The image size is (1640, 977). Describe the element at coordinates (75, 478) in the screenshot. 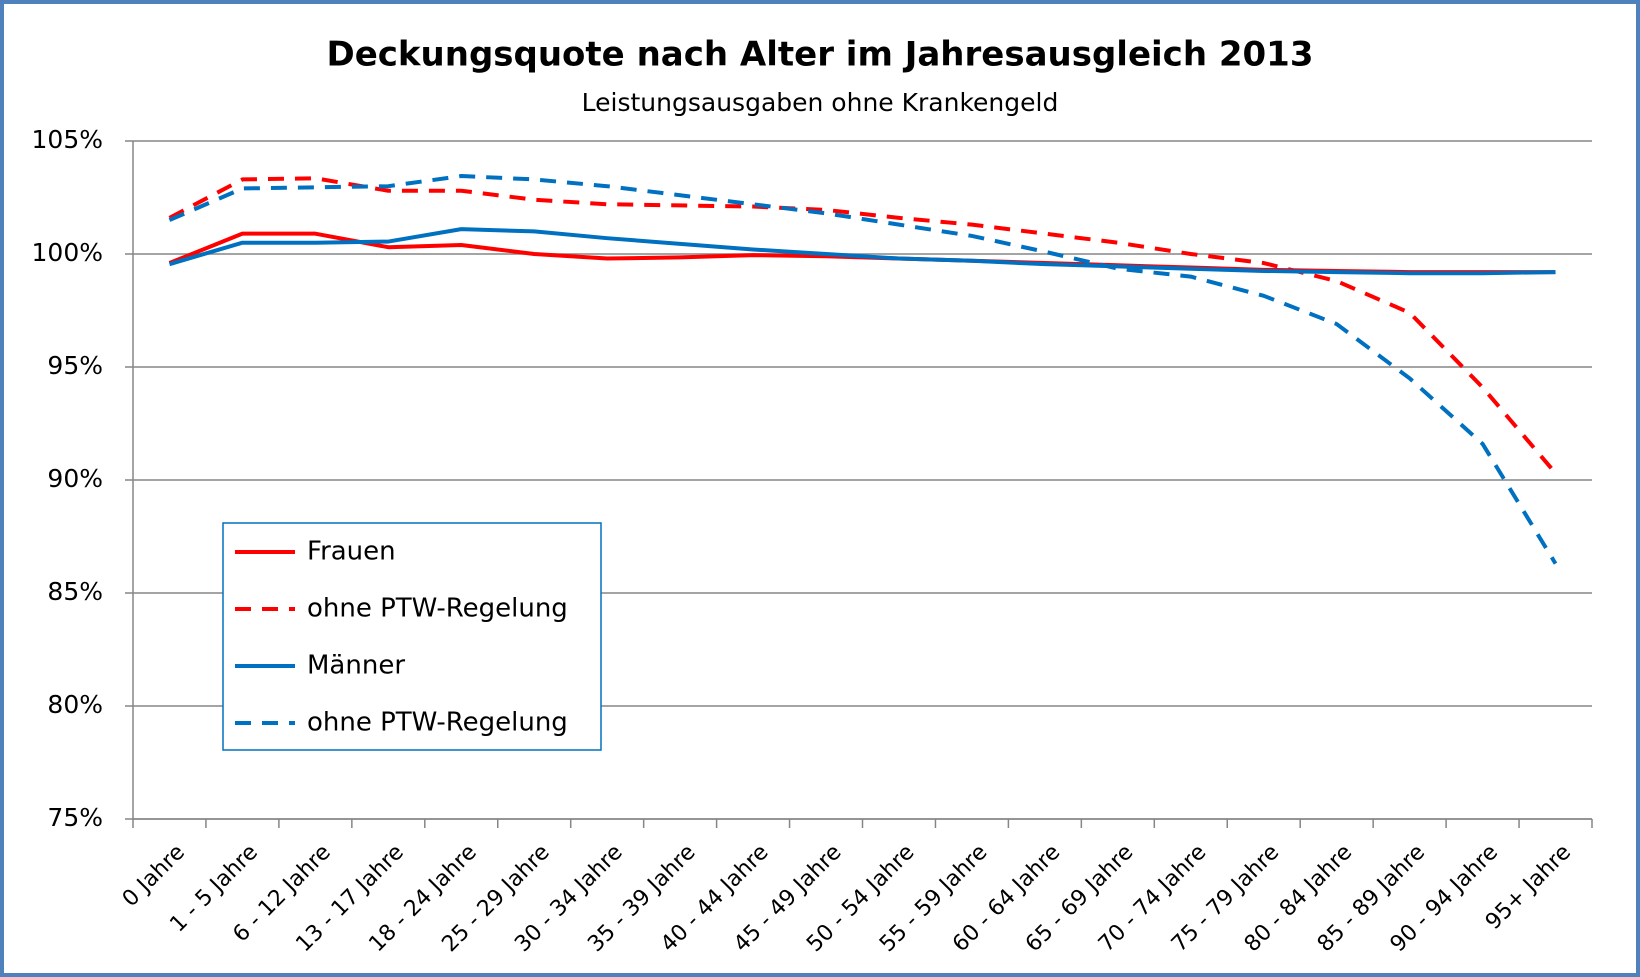

I see `y-tick-label: 90%` at that location.